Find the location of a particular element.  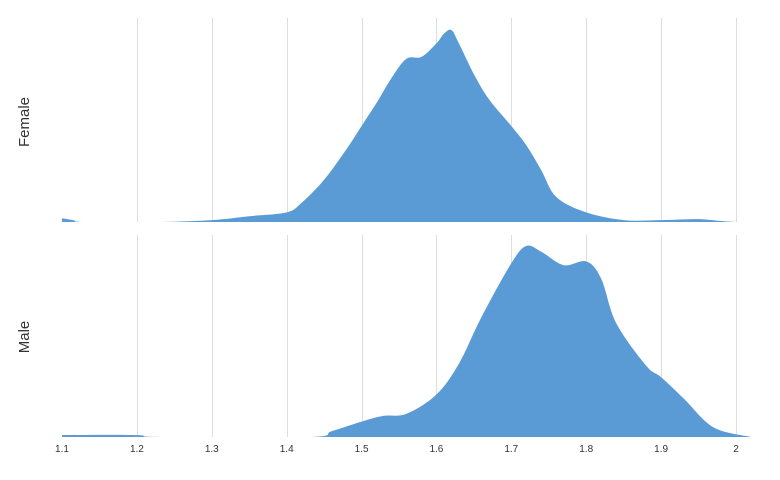

x-tick-label: 1.5 is located at coordinates (362, 449).